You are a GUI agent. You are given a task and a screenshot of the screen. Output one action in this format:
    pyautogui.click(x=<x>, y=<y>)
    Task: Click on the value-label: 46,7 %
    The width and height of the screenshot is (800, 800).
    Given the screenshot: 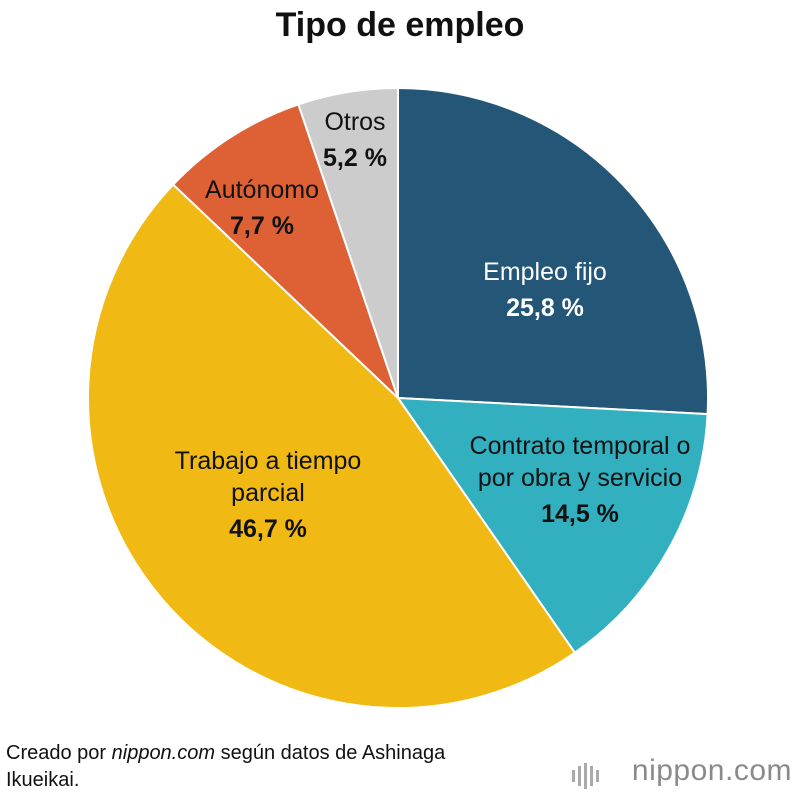 What is the action you would take?
    pyautogui.click(x=268, y=529)
    